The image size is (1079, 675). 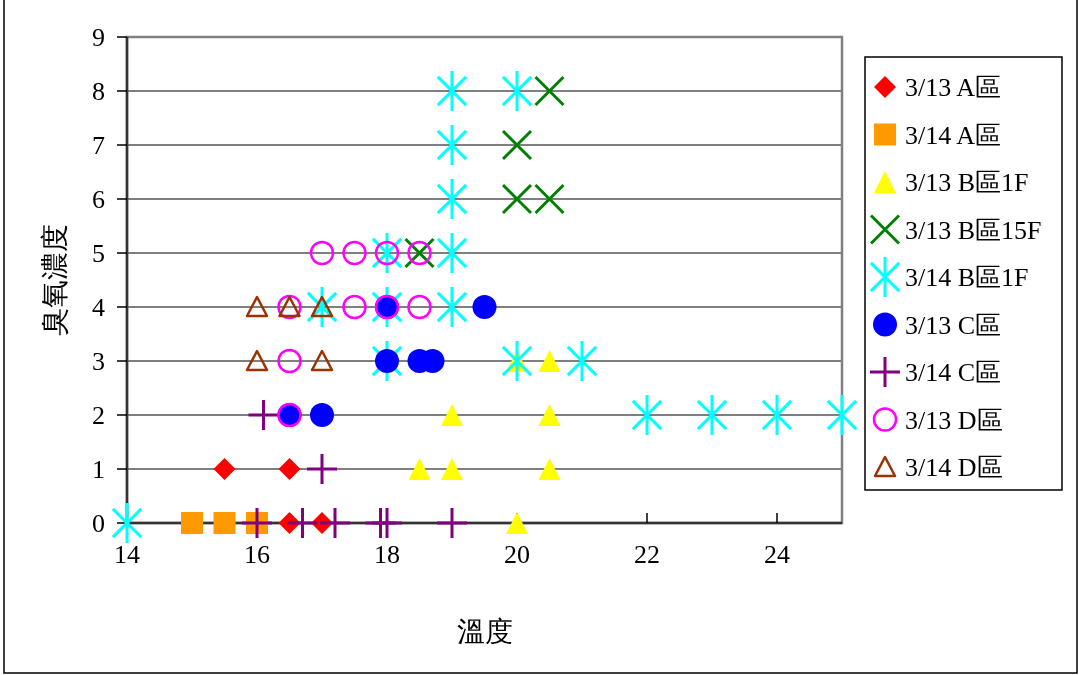 I want to click on x-tick-label: 18, so click(x=387, y=554).